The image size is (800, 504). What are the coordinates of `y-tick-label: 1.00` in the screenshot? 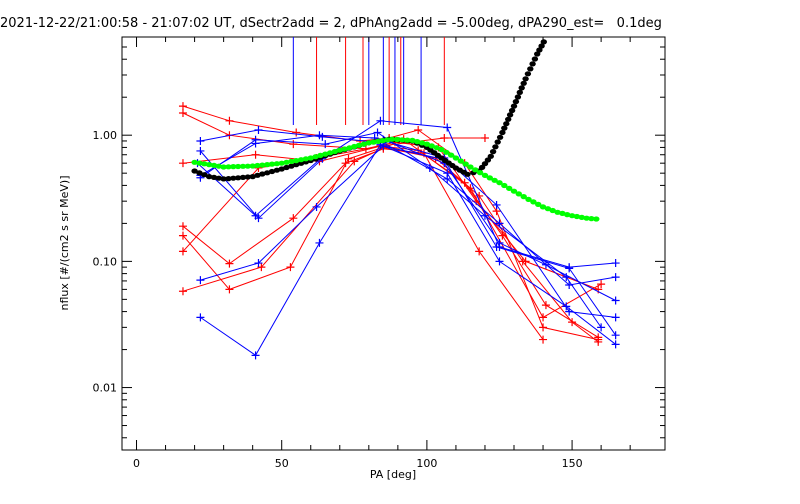 It's located at (105, 135).